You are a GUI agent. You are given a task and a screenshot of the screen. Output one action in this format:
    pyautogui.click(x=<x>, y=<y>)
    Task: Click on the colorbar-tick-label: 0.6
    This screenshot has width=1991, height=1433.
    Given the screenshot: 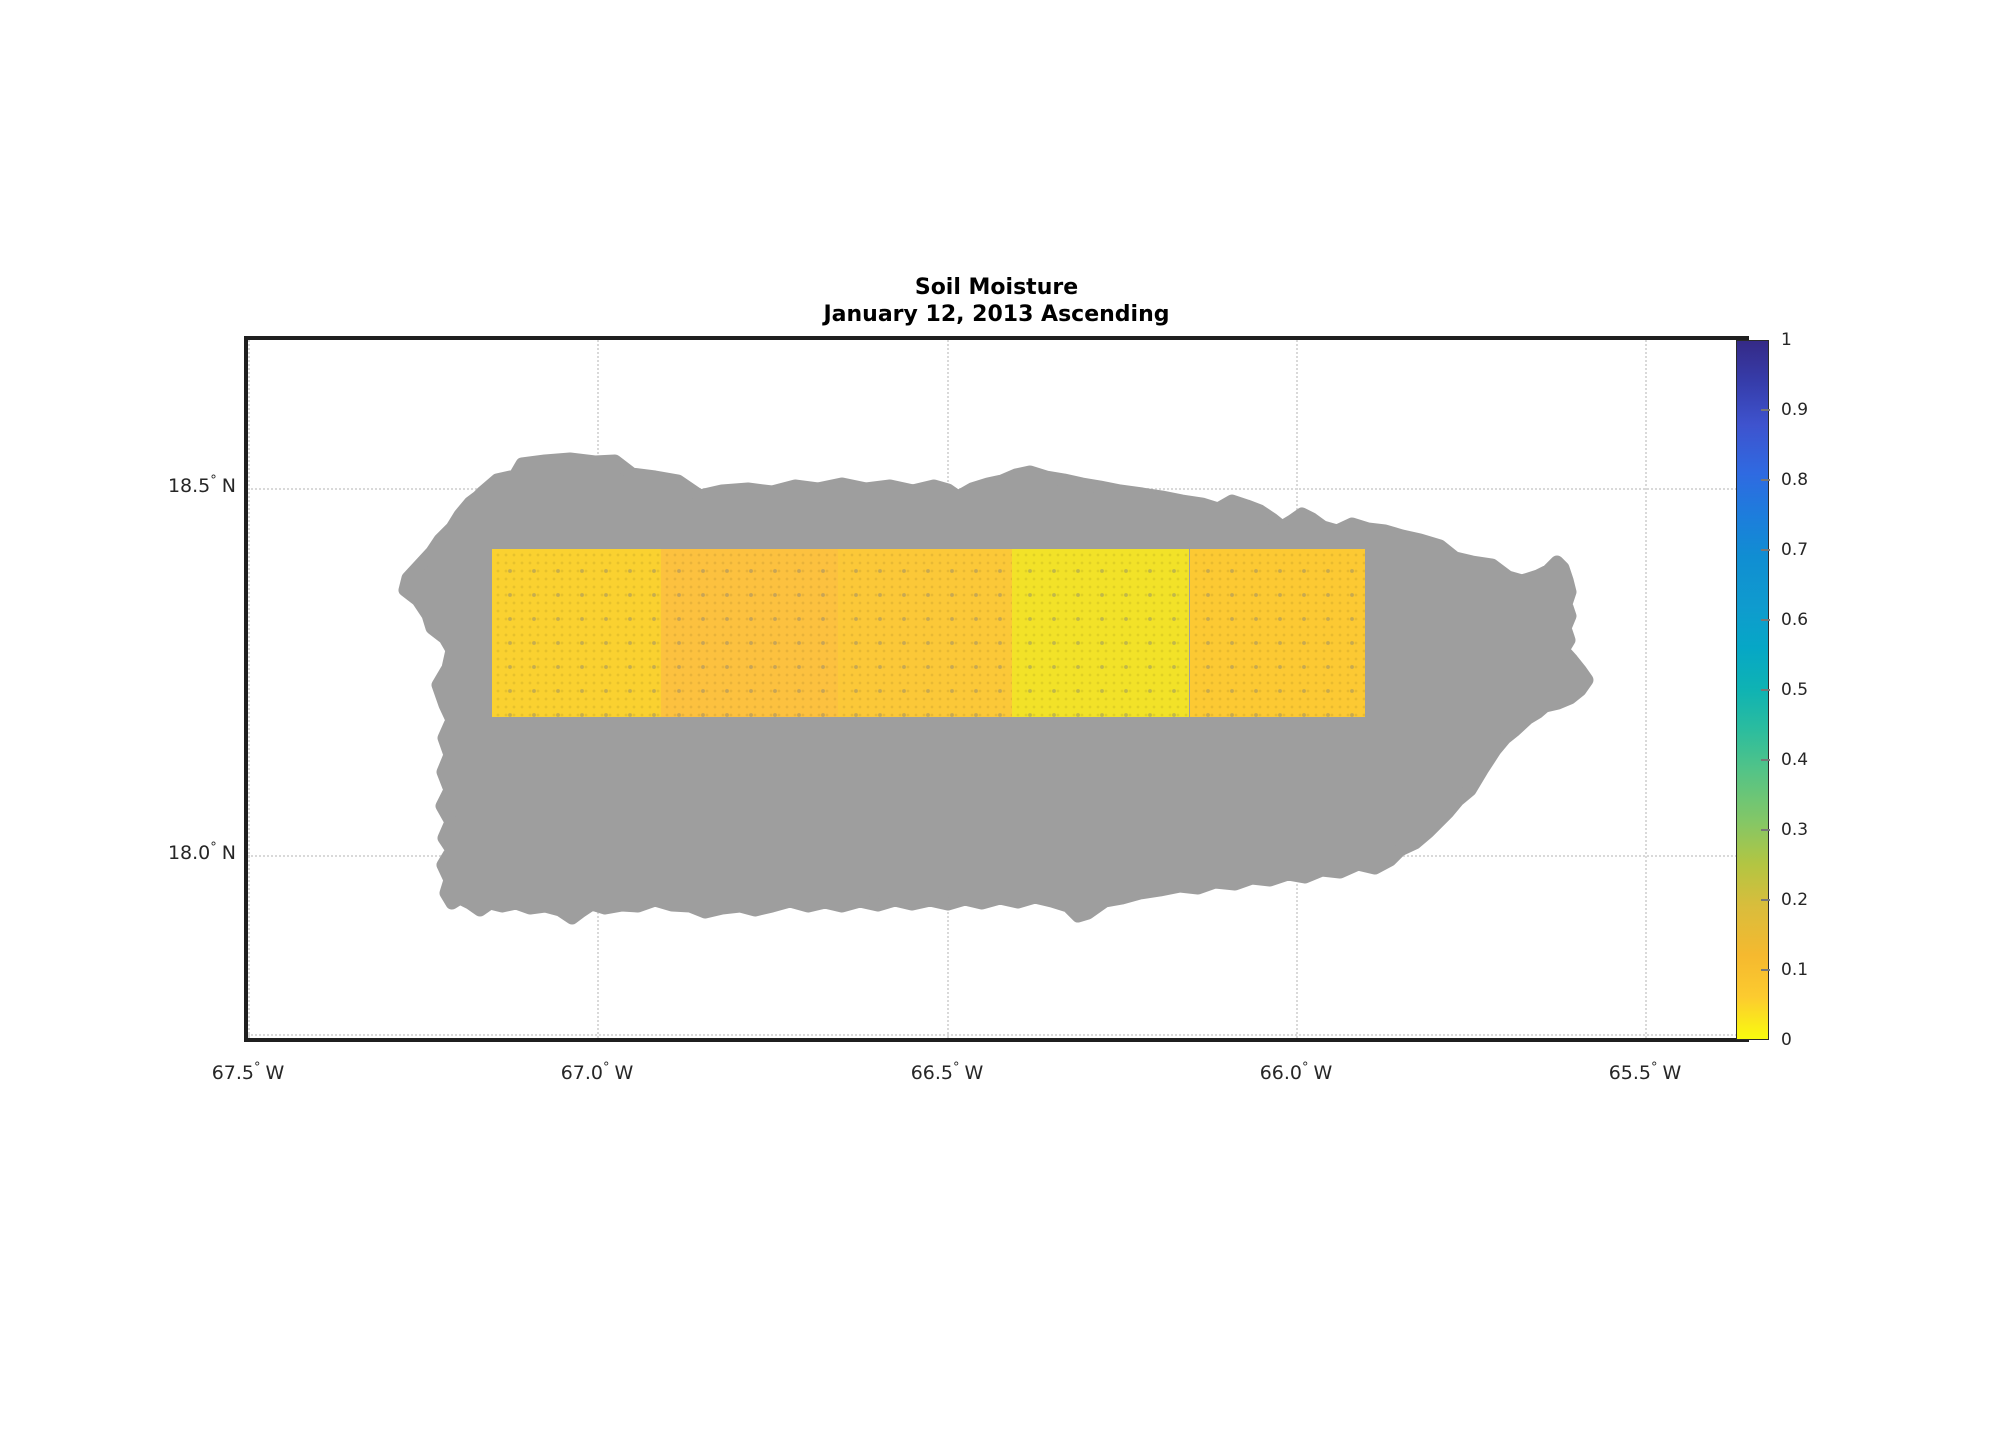 What is the action you would take?
    pyautogui.click(x=1795, y=620)
    